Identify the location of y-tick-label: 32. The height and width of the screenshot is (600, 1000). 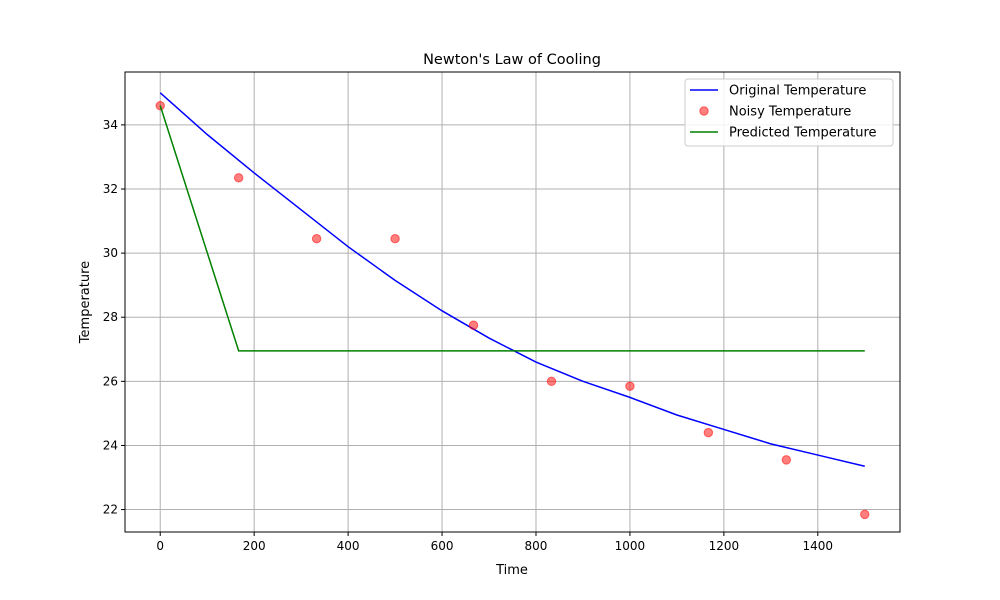
(110, 189).